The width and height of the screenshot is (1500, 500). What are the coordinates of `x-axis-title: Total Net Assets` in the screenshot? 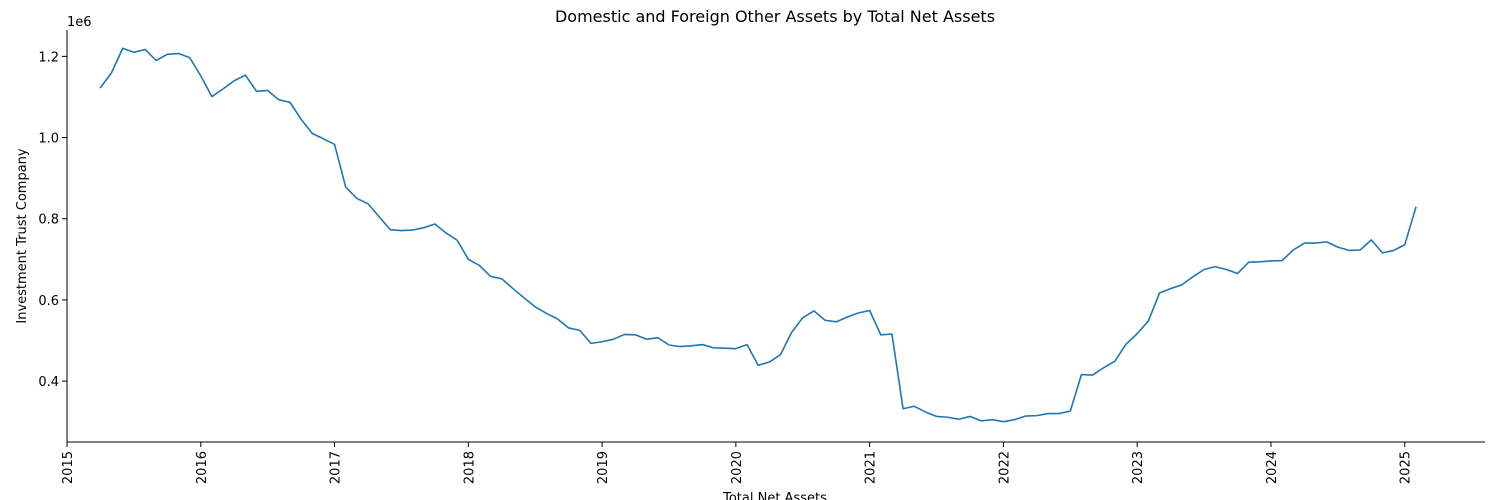 It's located at (774, 495).